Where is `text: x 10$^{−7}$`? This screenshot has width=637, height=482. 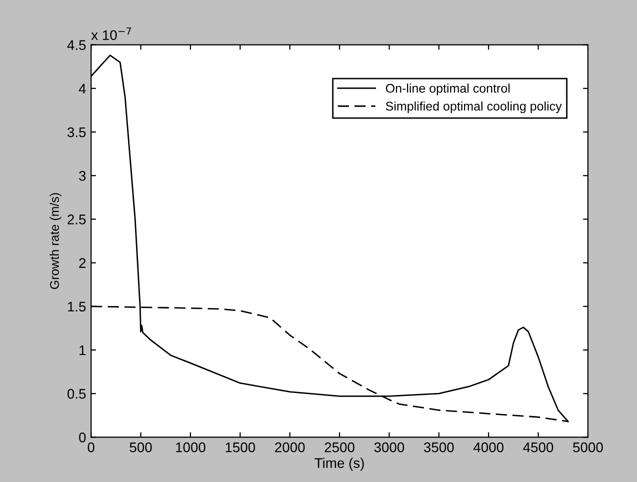 text: x 10$^{−7}$ is located at coordinates (111, 33).